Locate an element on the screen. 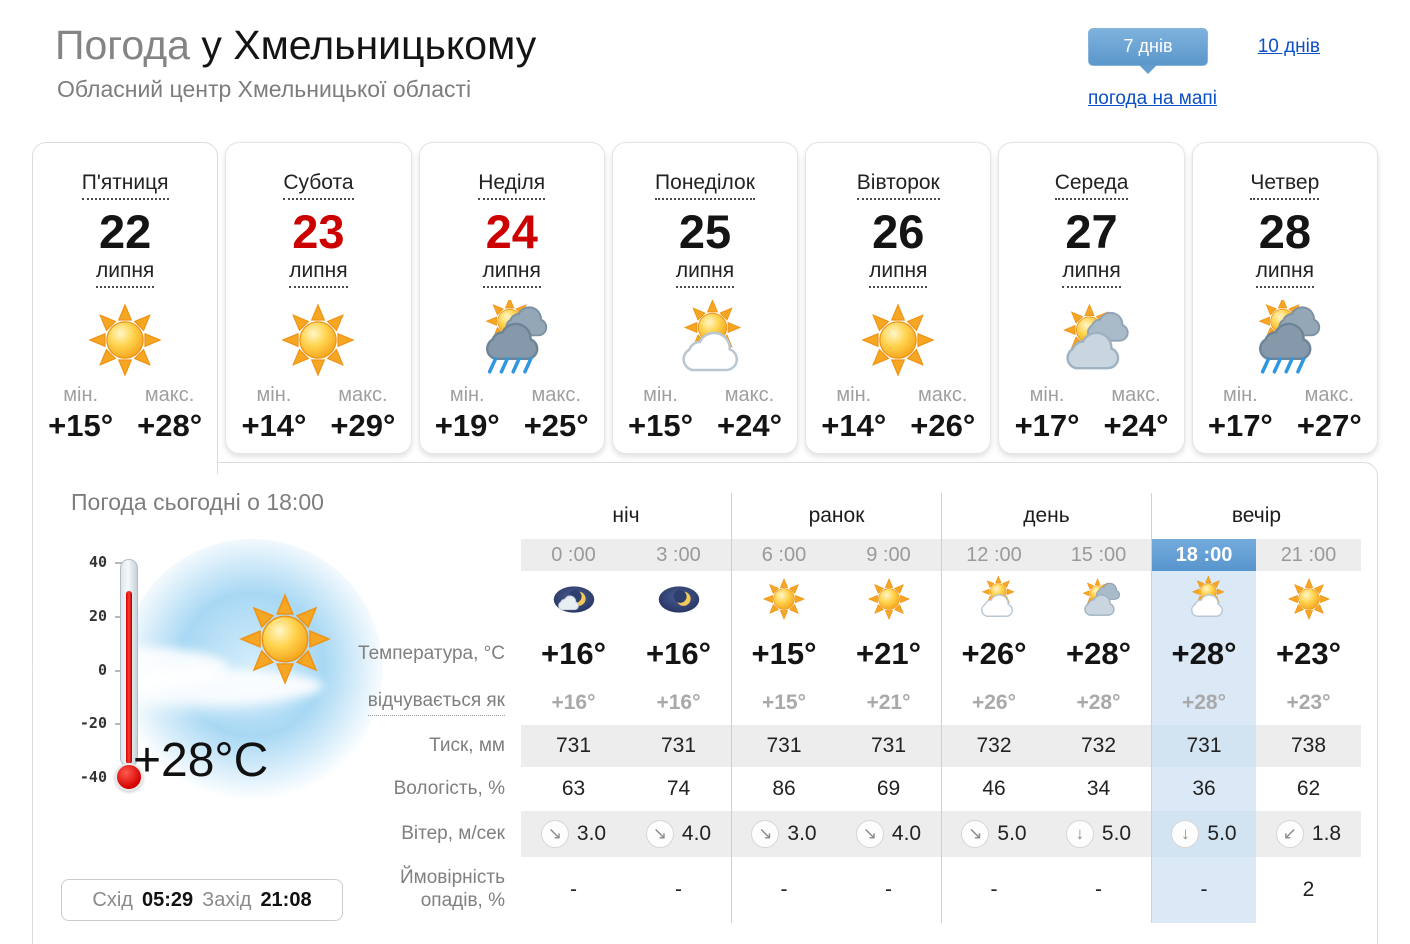 The image size is (1410, 944). day-date: 25 is located at coordinates (705, 231).